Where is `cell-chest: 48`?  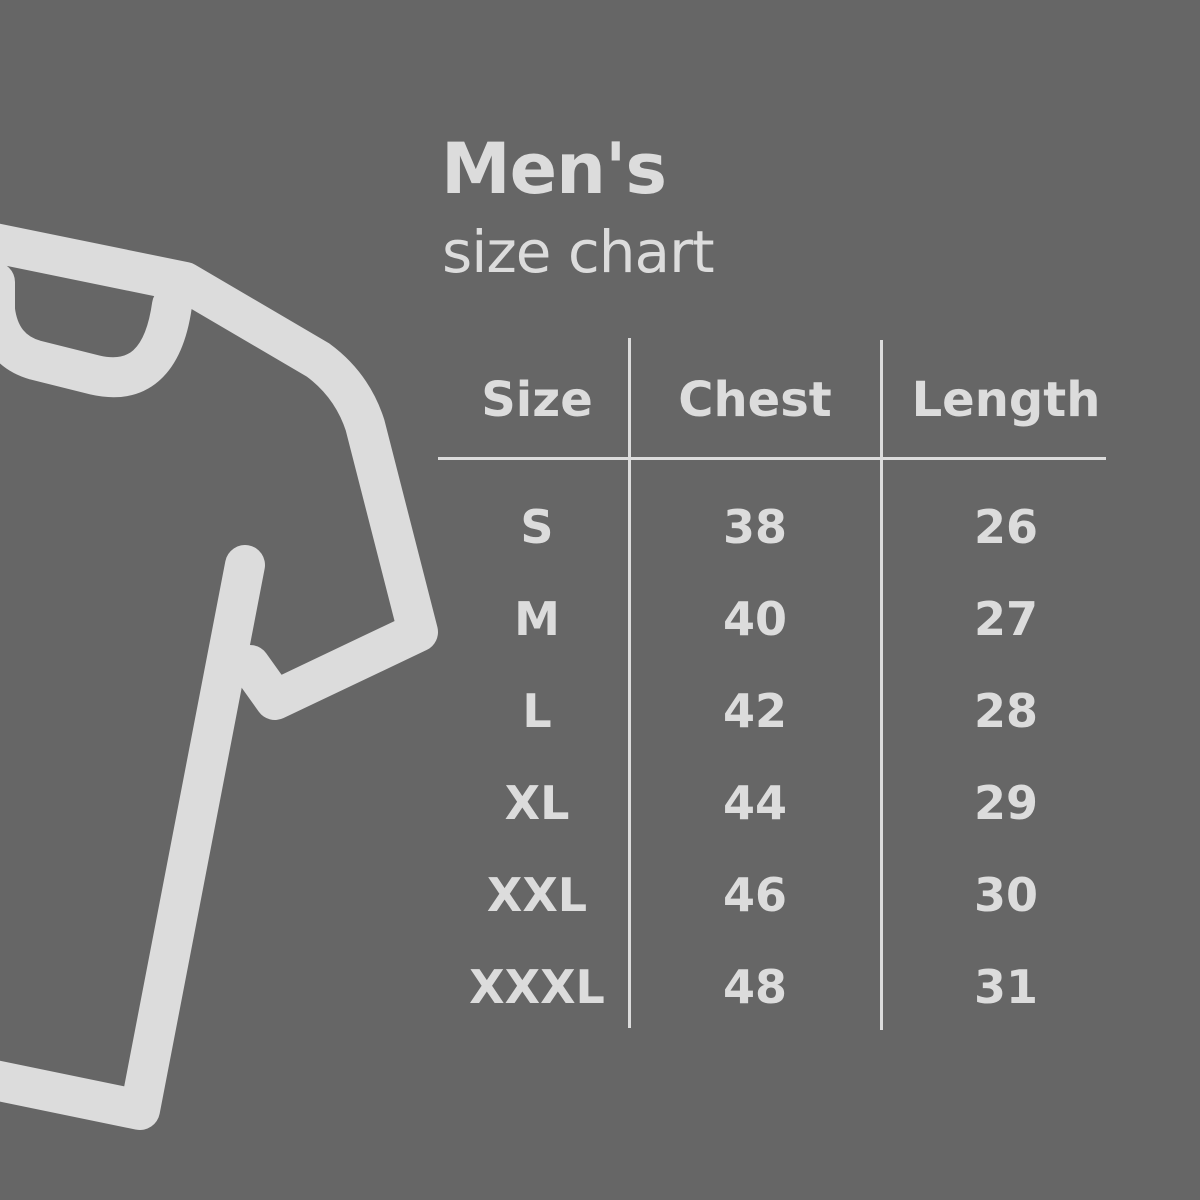
cell-chest: 48 is located at coordinates (754, 987).